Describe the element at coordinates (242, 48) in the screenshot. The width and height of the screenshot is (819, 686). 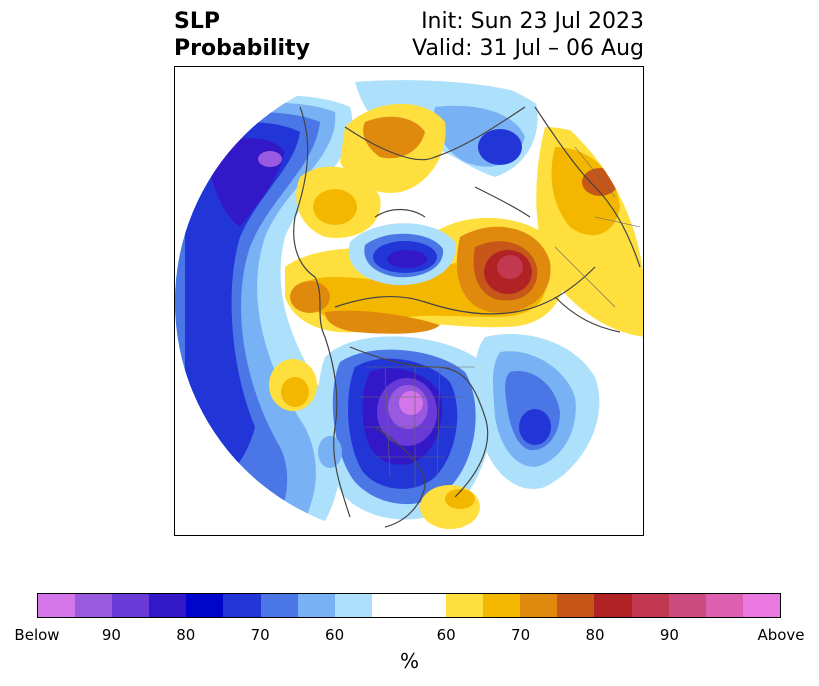
I see `title-product: Probability` at that location.